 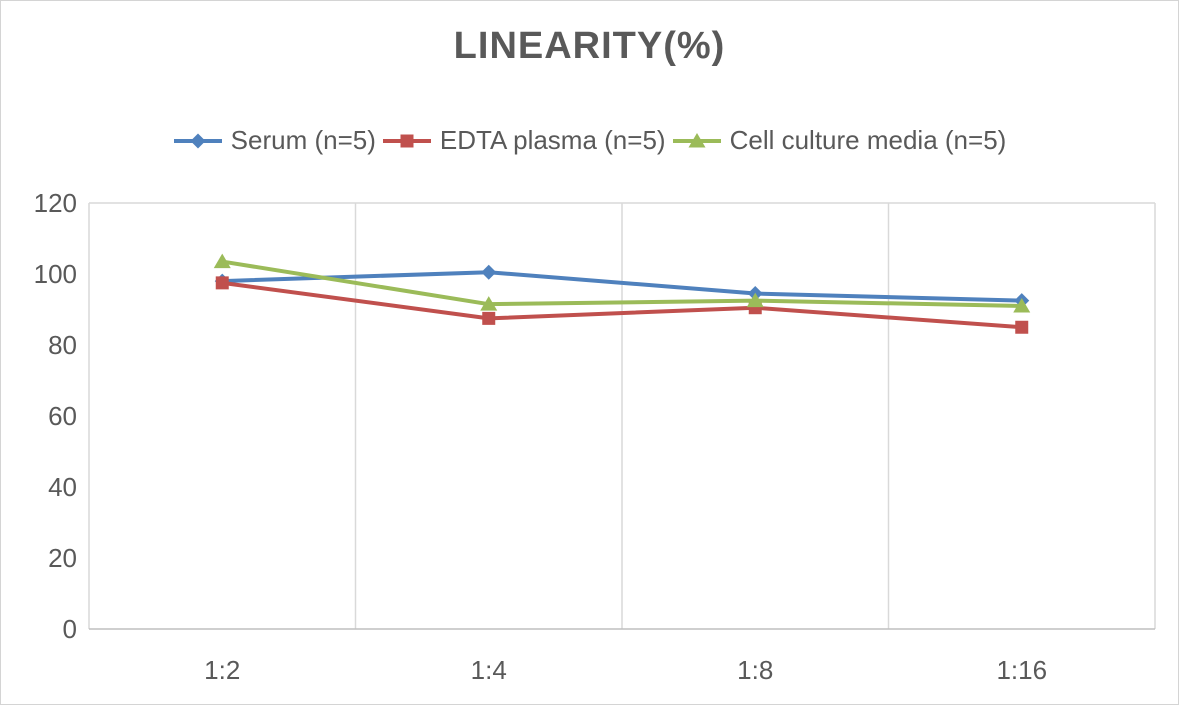 What do you see at coordinates (303, 140) in the screenshot?
I see `legend-label: Serum (n=5)` at bounding box center [303, 140].